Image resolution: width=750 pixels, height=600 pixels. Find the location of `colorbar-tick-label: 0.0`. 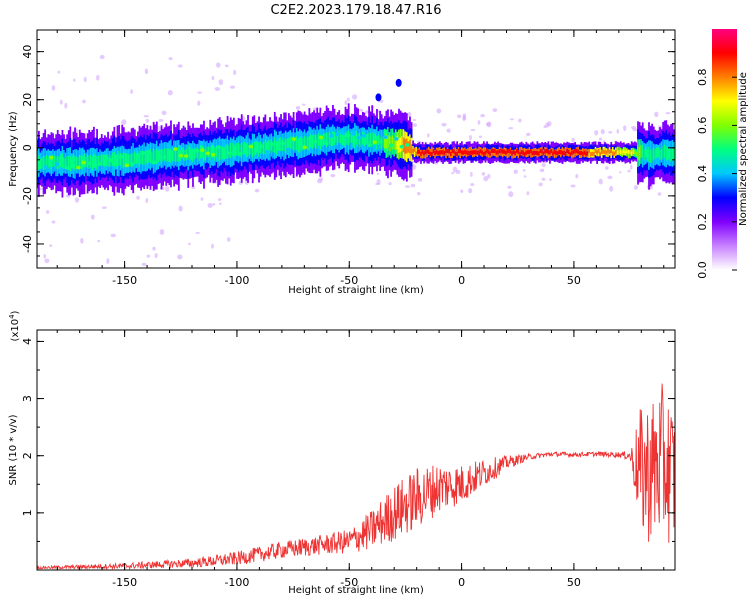

colorbar-tick-label: 0.0 is located at coordinates (702, 270).